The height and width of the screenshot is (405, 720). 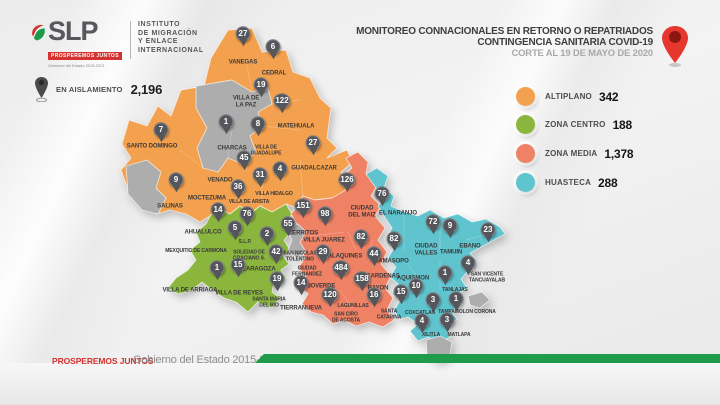 What do you see at coordinates (525, 153) in the screenshot?
I see `legend-swatch-zona-media` at bounding box center [525, 153].